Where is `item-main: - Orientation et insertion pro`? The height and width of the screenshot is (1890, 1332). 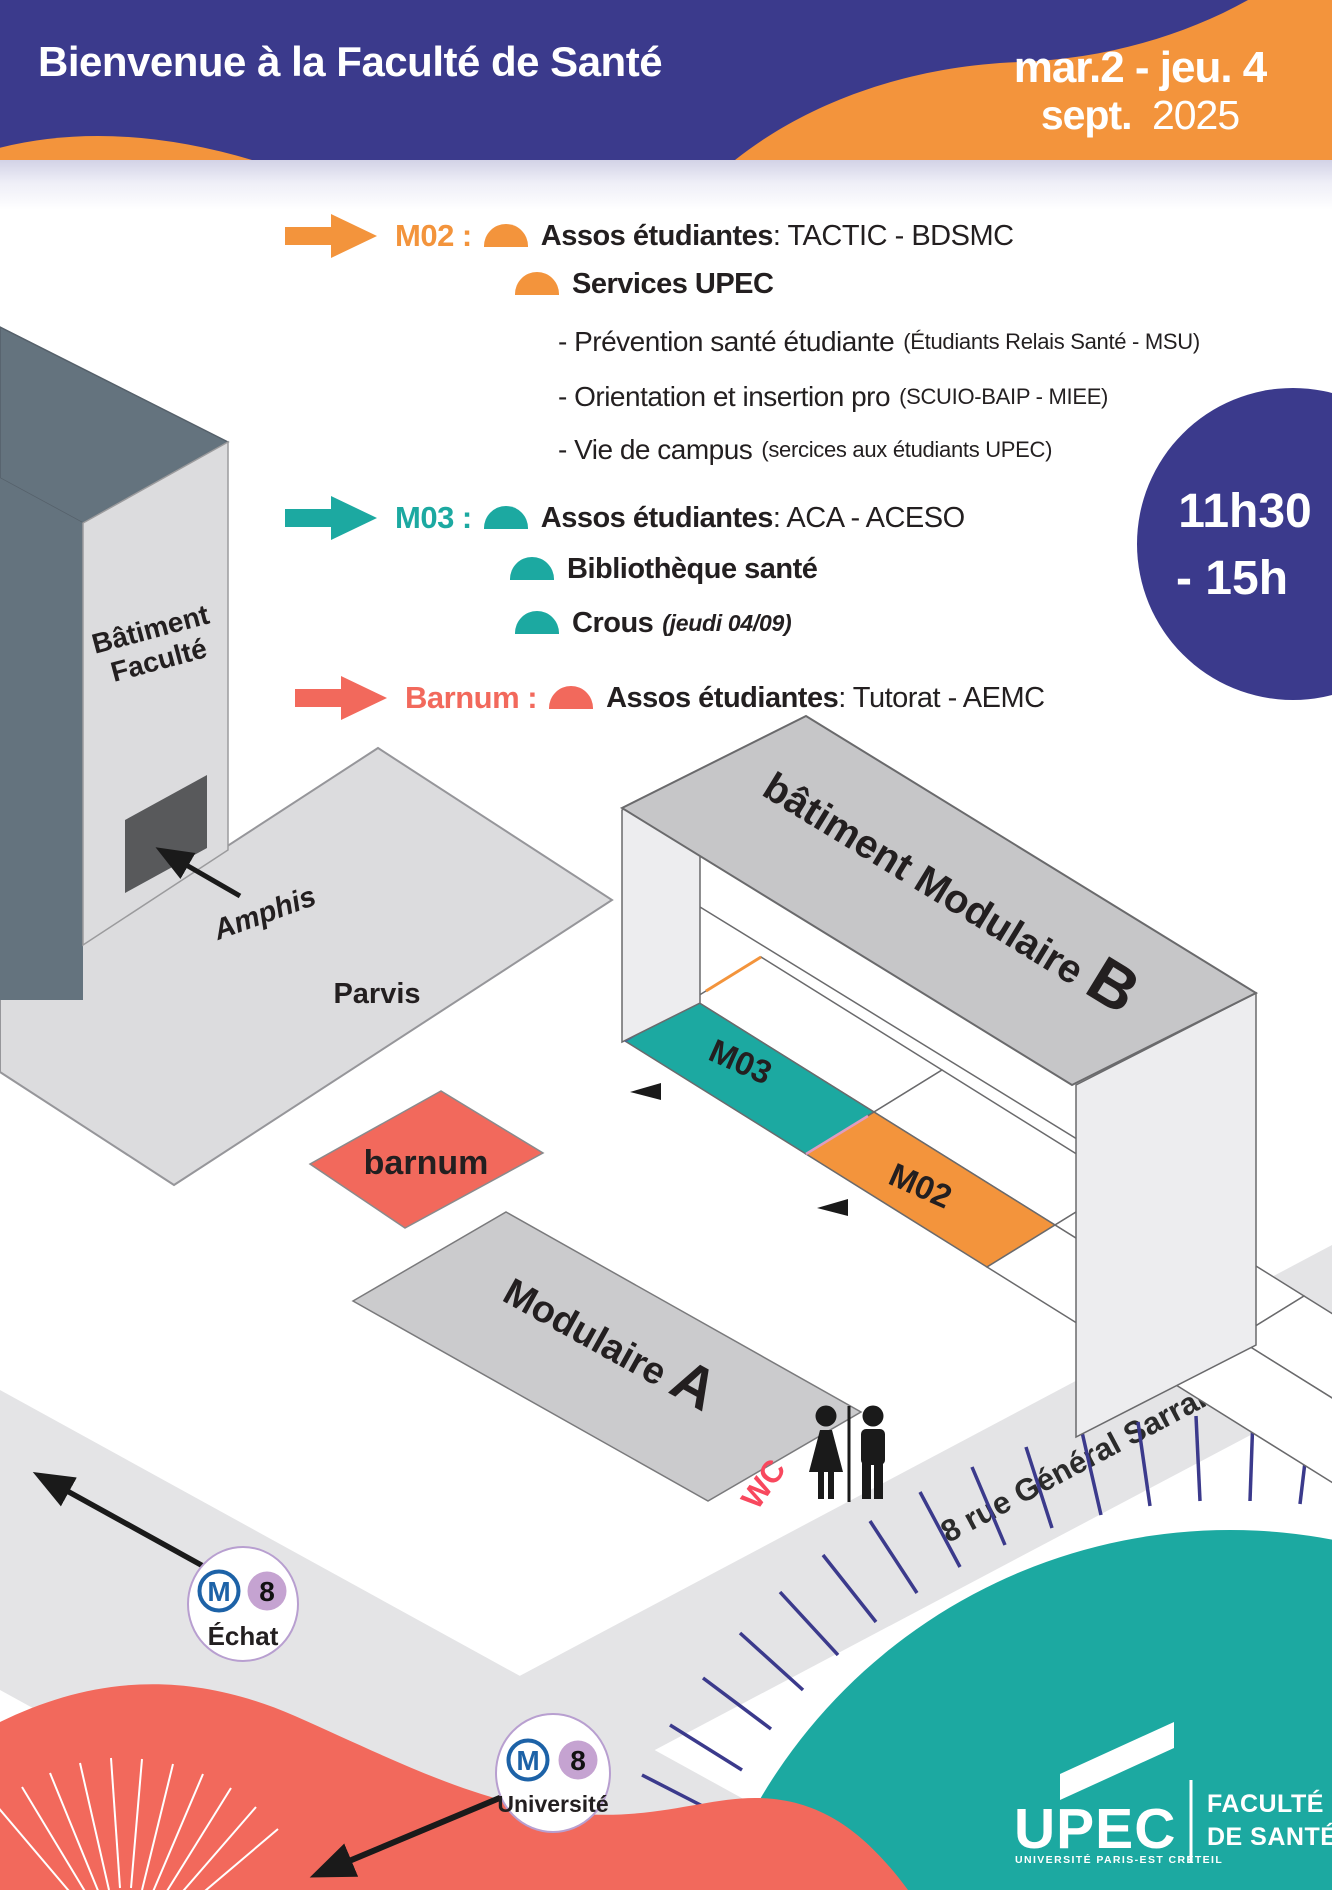
item-main: - Orientation et insertion pro is located at coordinates (724, 396).